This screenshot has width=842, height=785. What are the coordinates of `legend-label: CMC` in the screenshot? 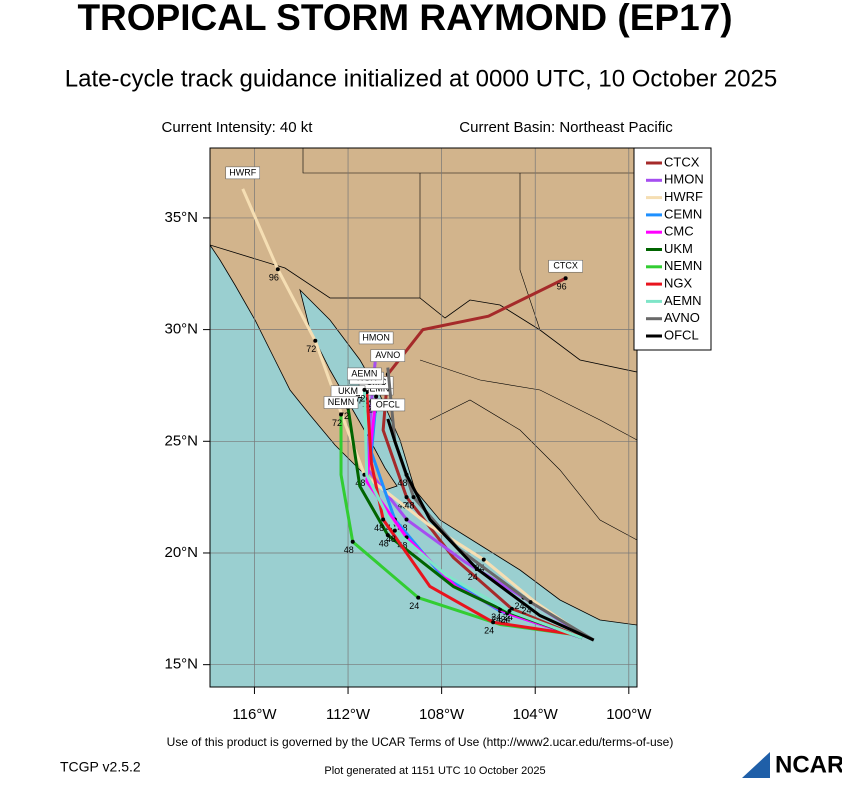 It's located at (679, 231).